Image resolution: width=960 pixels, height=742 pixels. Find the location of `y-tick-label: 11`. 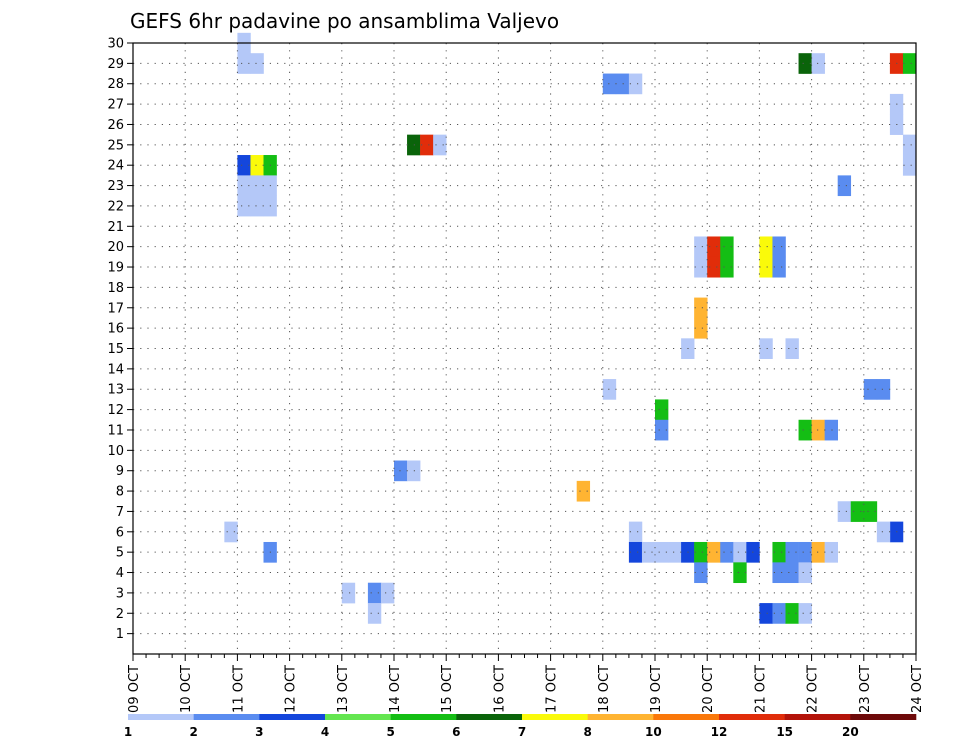

y-tick-label: 11 is located at coordinates (115, 430).